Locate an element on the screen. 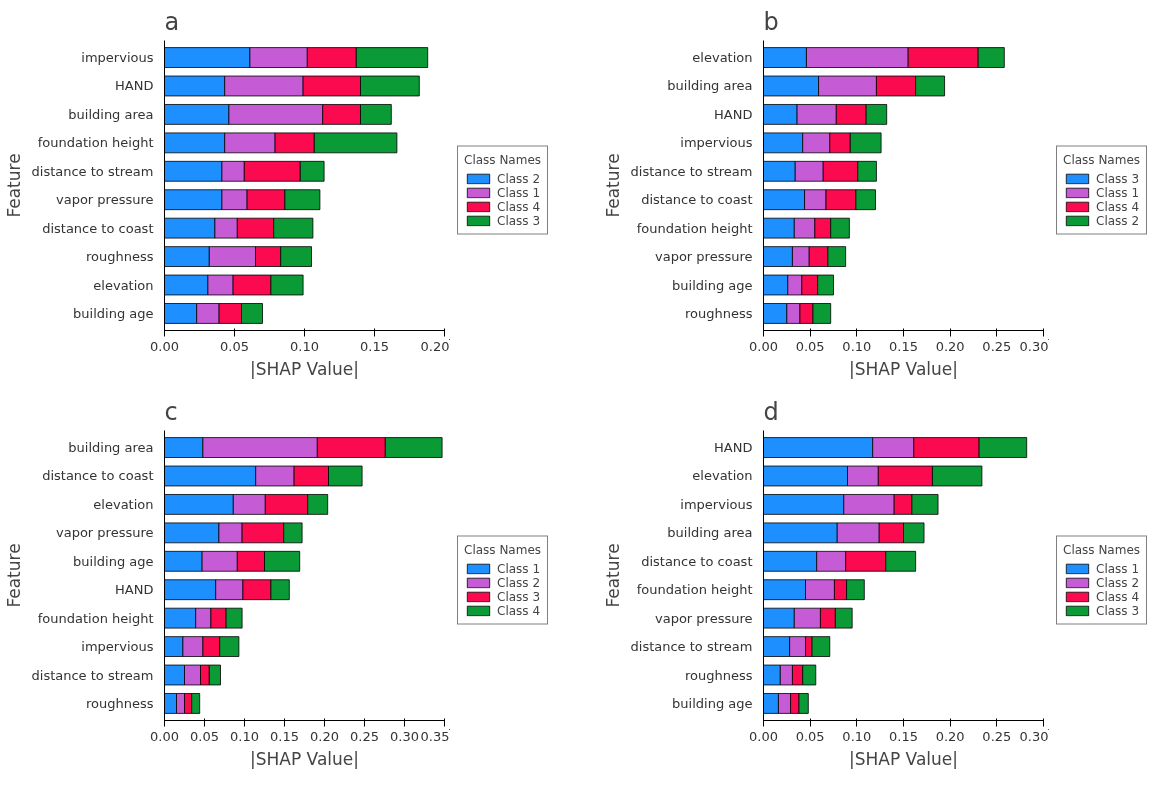 This screenshot has width=1174, height=810. chart-title: d is located at coordinates (771, 411).